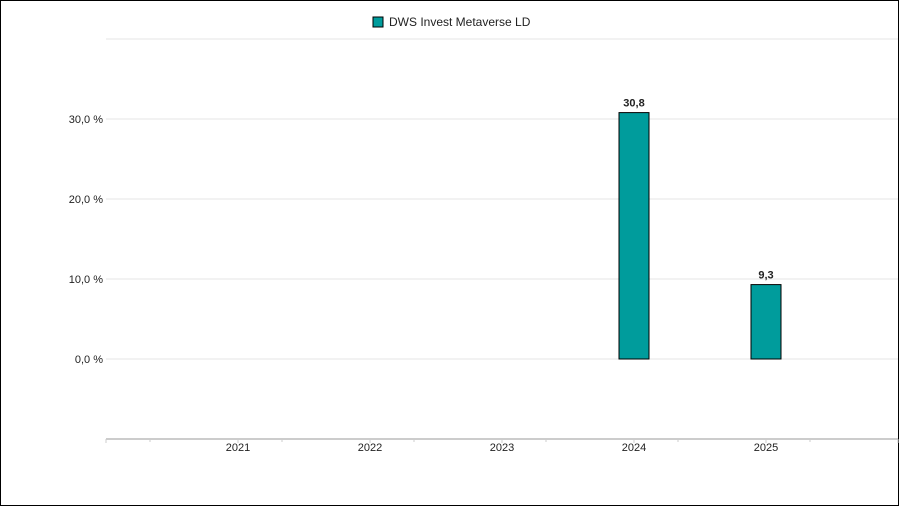  I want to click on legend-swatch, so click(378, 22).